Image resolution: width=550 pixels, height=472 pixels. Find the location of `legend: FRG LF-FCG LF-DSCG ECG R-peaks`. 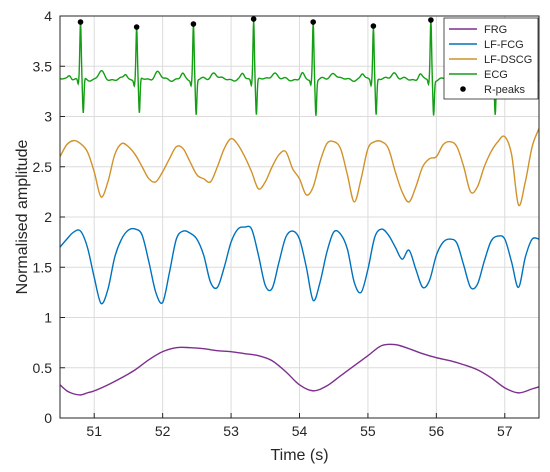

legend: FRG LF-FCG LF-DSCG ECG R-peaks is located at coordinates (491, 58).